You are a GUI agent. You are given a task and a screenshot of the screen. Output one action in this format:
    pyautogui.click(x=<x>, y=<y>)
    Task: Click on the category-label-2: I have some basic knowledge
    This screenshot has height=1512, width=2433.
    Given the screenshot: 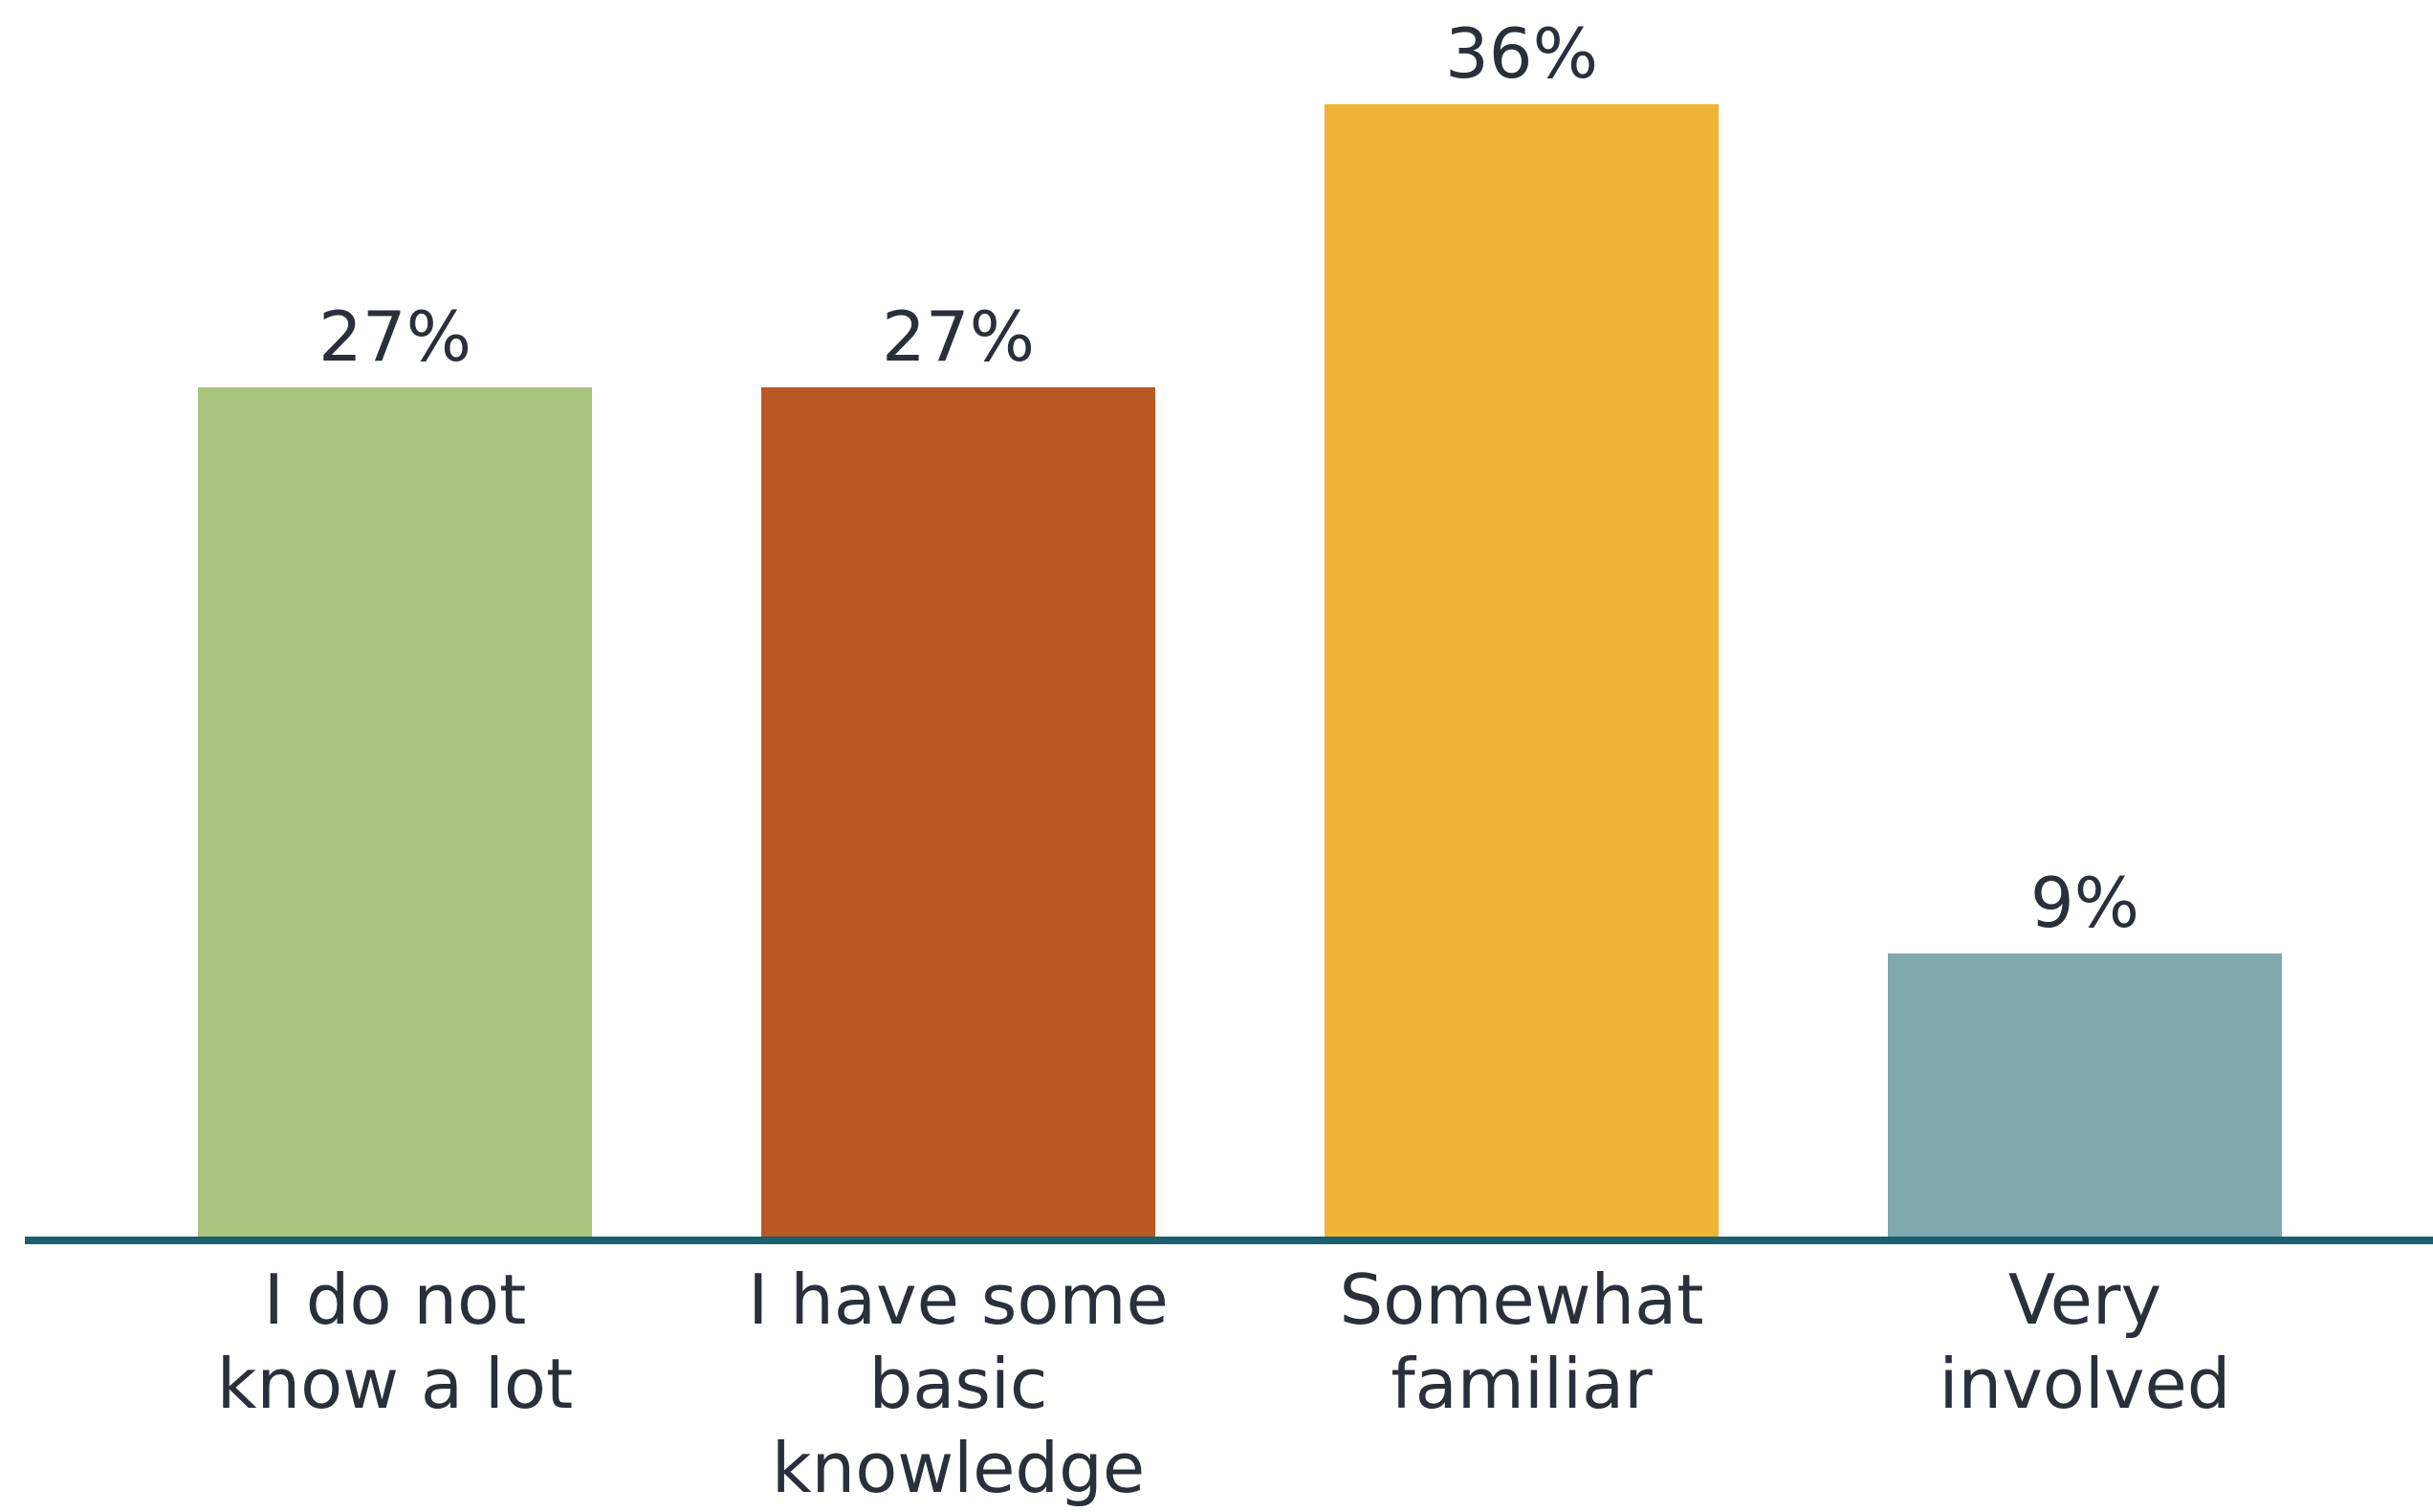 What is the action you would take?
    pyautogui.click(x=958, y=1384)
    